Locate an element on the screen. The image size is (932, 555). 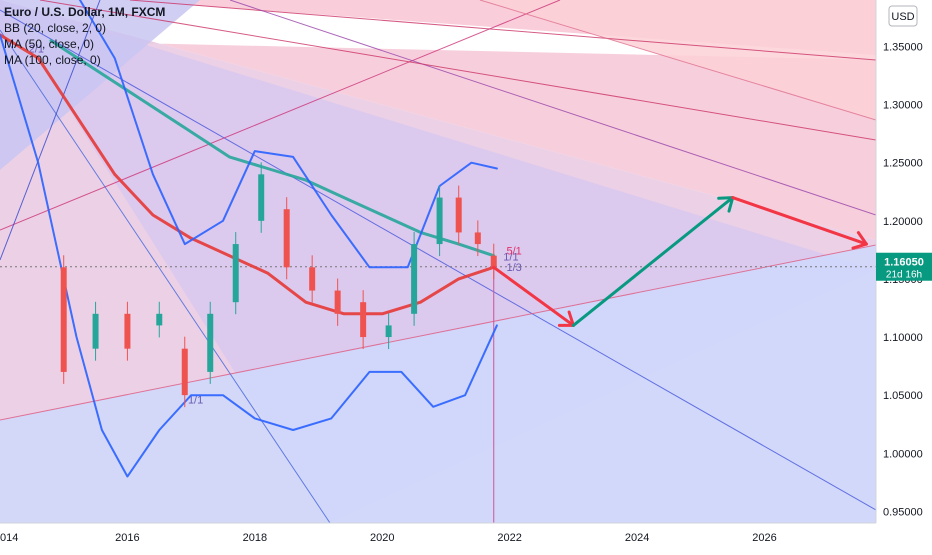
y-tick-label: 1.25000 is located at coordinates (903, 164).